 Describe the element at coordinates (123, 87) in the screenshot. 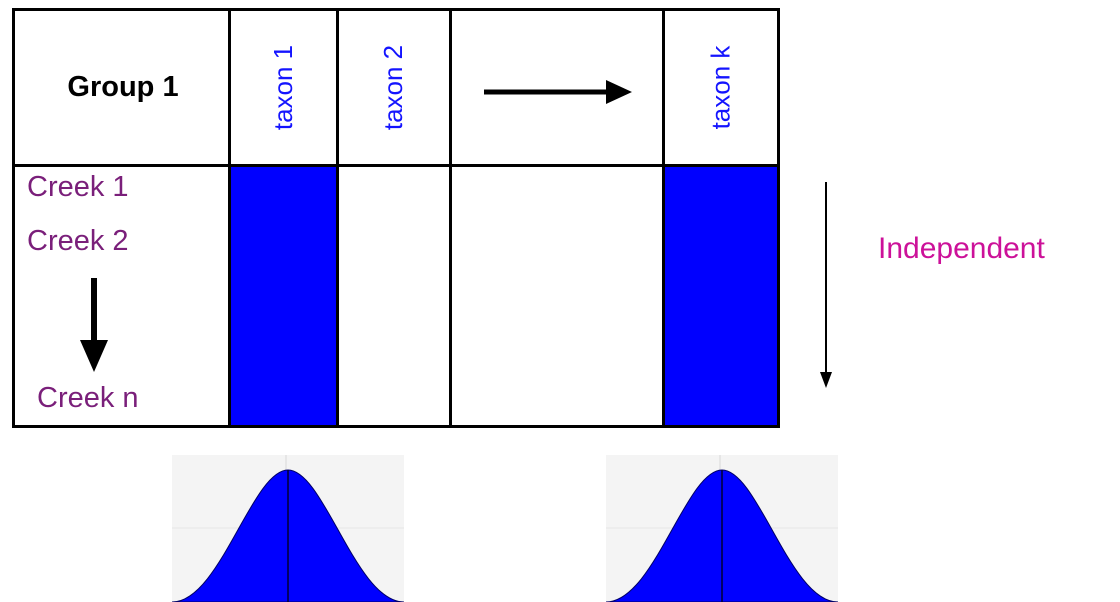

I see `group-title: Group 1` at that location.